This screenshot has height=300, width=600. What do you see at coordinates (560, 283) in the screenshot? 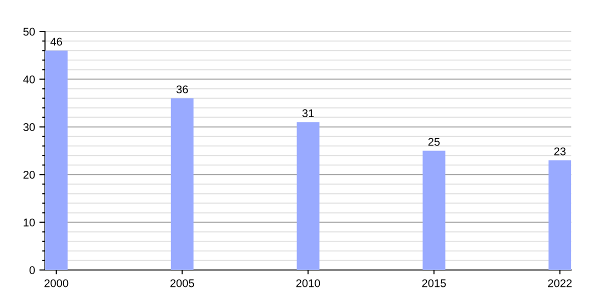
I see `x-tick-label: 2022` at bounding box center [560, 283].